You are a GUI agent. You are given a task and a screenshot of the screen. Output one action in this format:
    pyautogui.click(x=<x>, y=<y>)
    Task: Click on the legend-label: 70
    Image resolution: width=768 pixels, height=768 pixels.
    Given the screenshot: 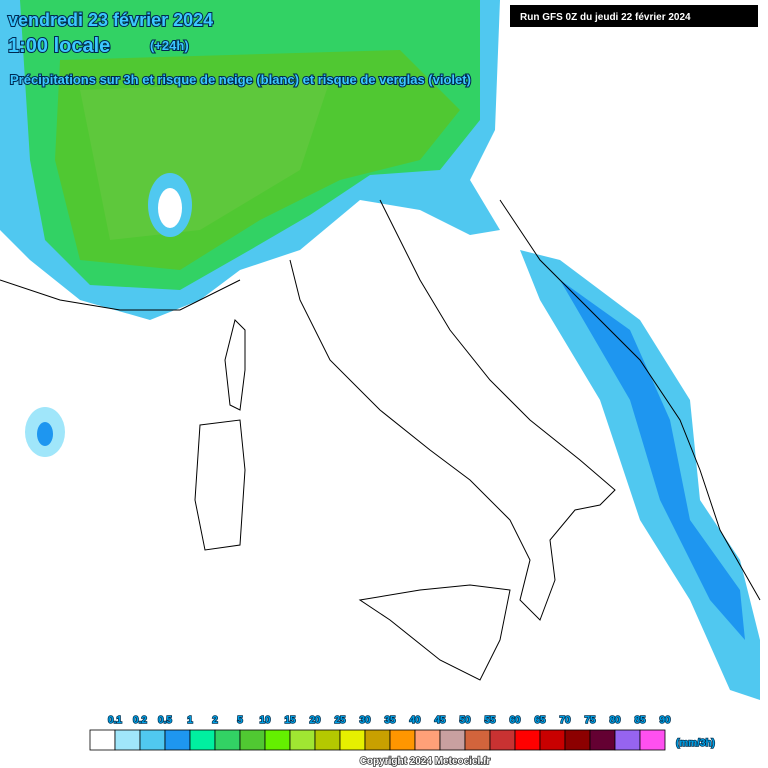 What is the action you would take?
    pyautogui.click(x=565, y=720)
    